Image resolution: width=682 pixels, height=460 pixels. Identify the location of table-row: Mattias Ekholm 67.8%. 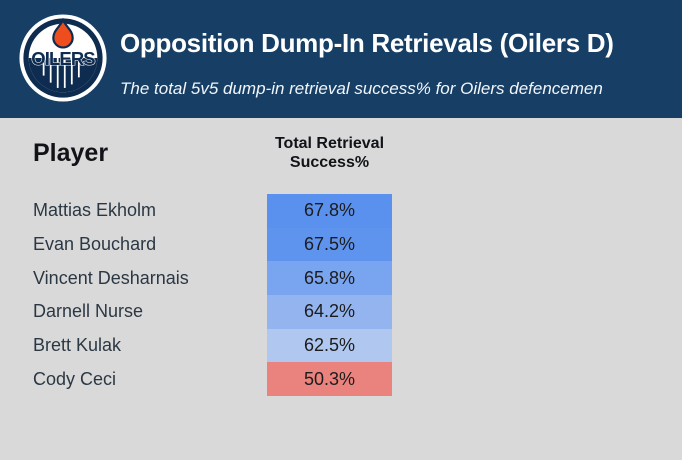
(341, 211).